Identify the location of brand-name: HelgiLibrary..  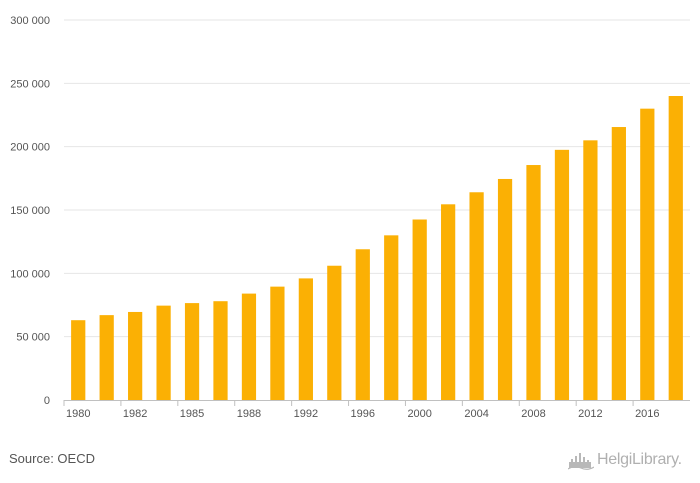
(639, 459).